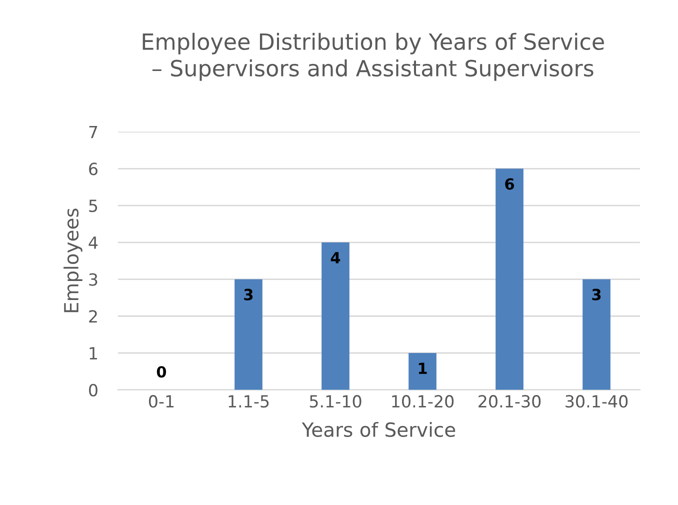 This screenshot has height=505, width=678. Describe the element at coordinates (336, 401) in the screenshot. I see `x-tick-label: 5.1-10` at that location.